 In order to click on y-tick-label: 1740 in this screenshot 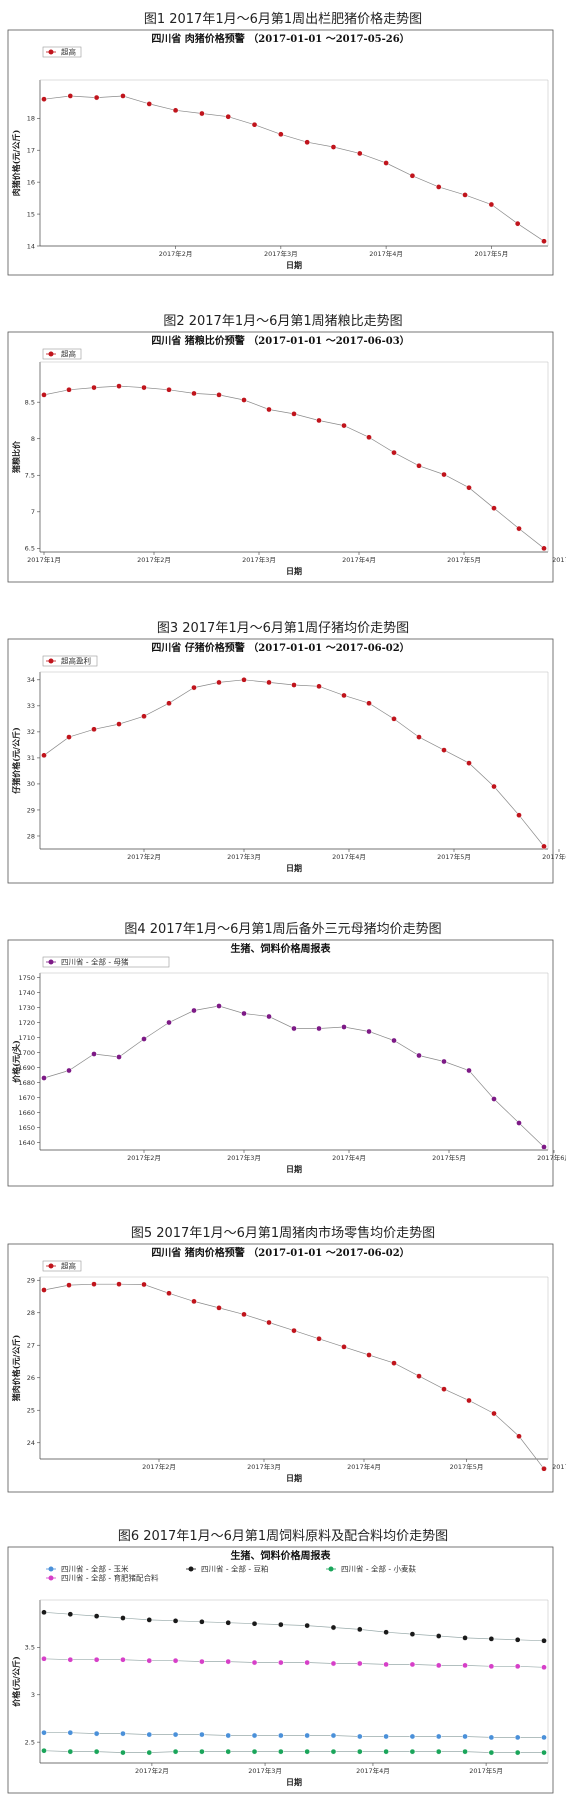, I will do `click(26, 993)`.